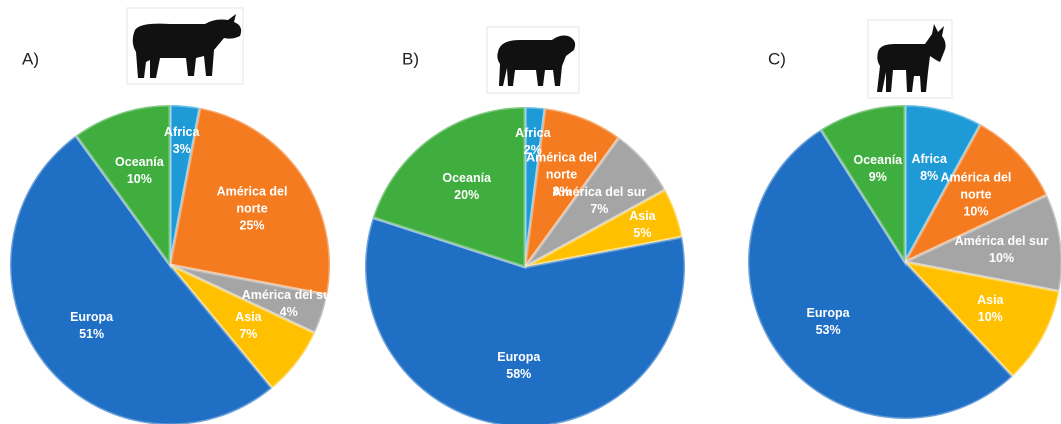  What do you see at coordinates (642, 232) in the screenshot?
I see `slice-value: 5%` at bounding box center [642, 232].